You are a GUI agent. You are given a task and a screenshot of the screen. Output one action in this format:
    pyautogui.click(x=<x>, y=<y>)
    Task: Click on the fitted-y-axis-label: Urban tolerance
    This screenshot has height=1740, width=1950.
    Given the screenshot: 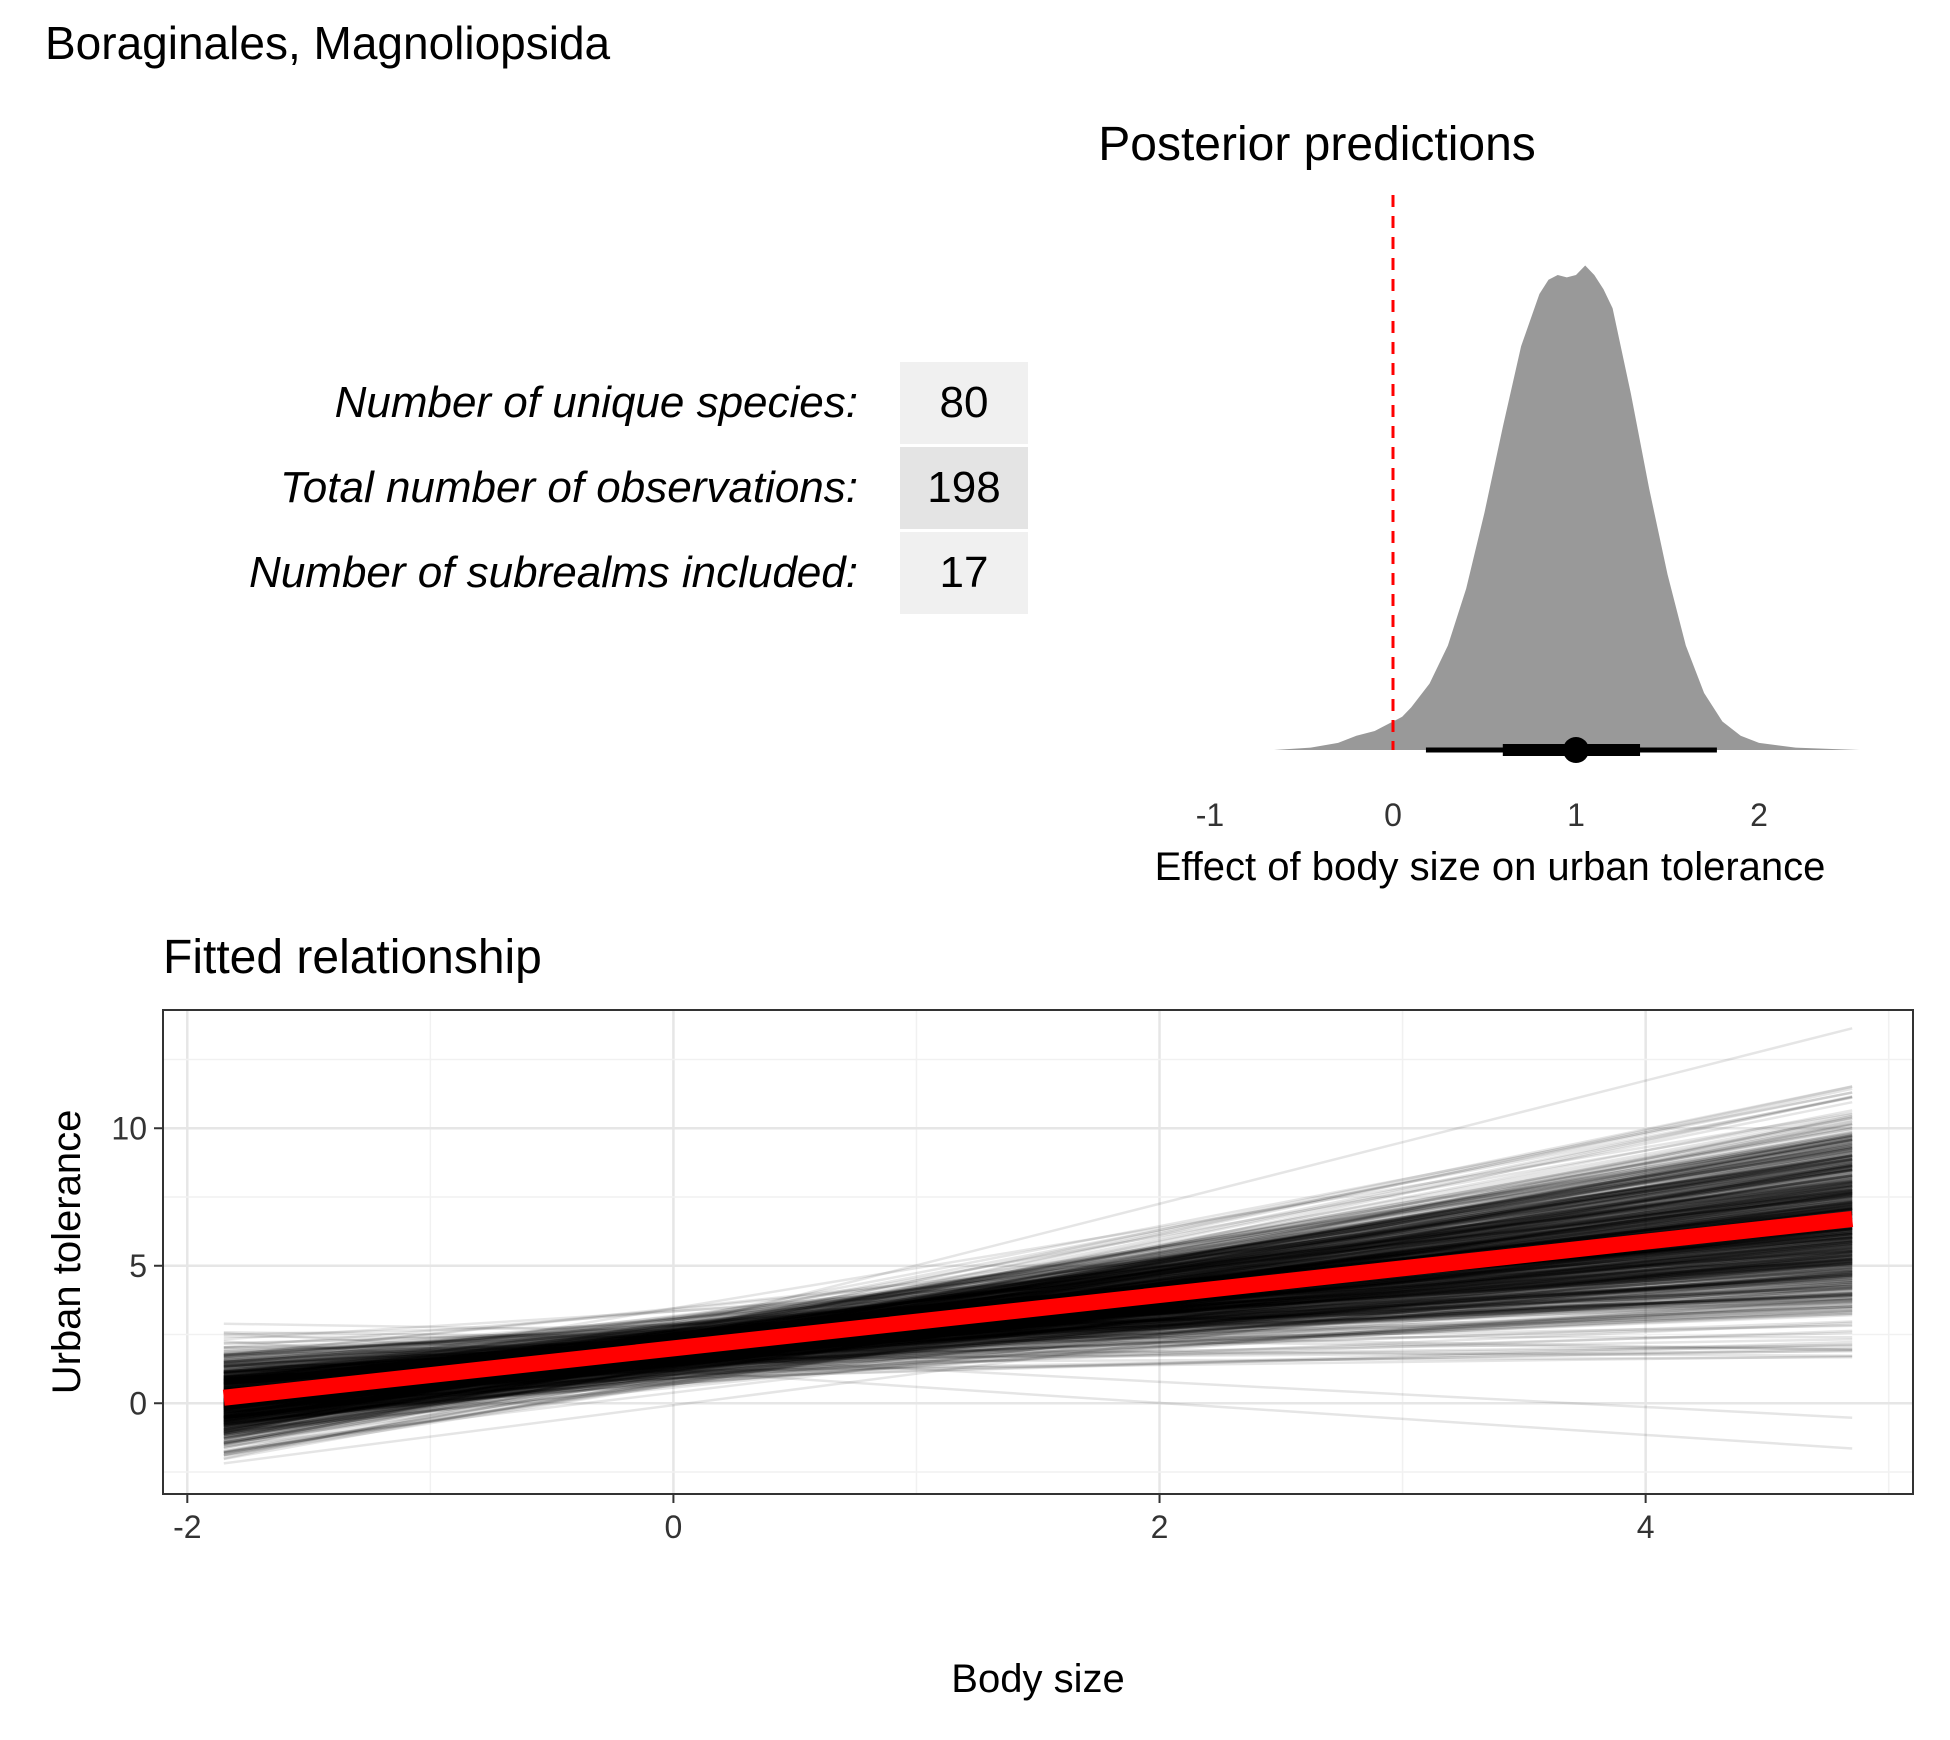 What is the action you would take?
    pyautogui.click(x=67, y=1252)
    